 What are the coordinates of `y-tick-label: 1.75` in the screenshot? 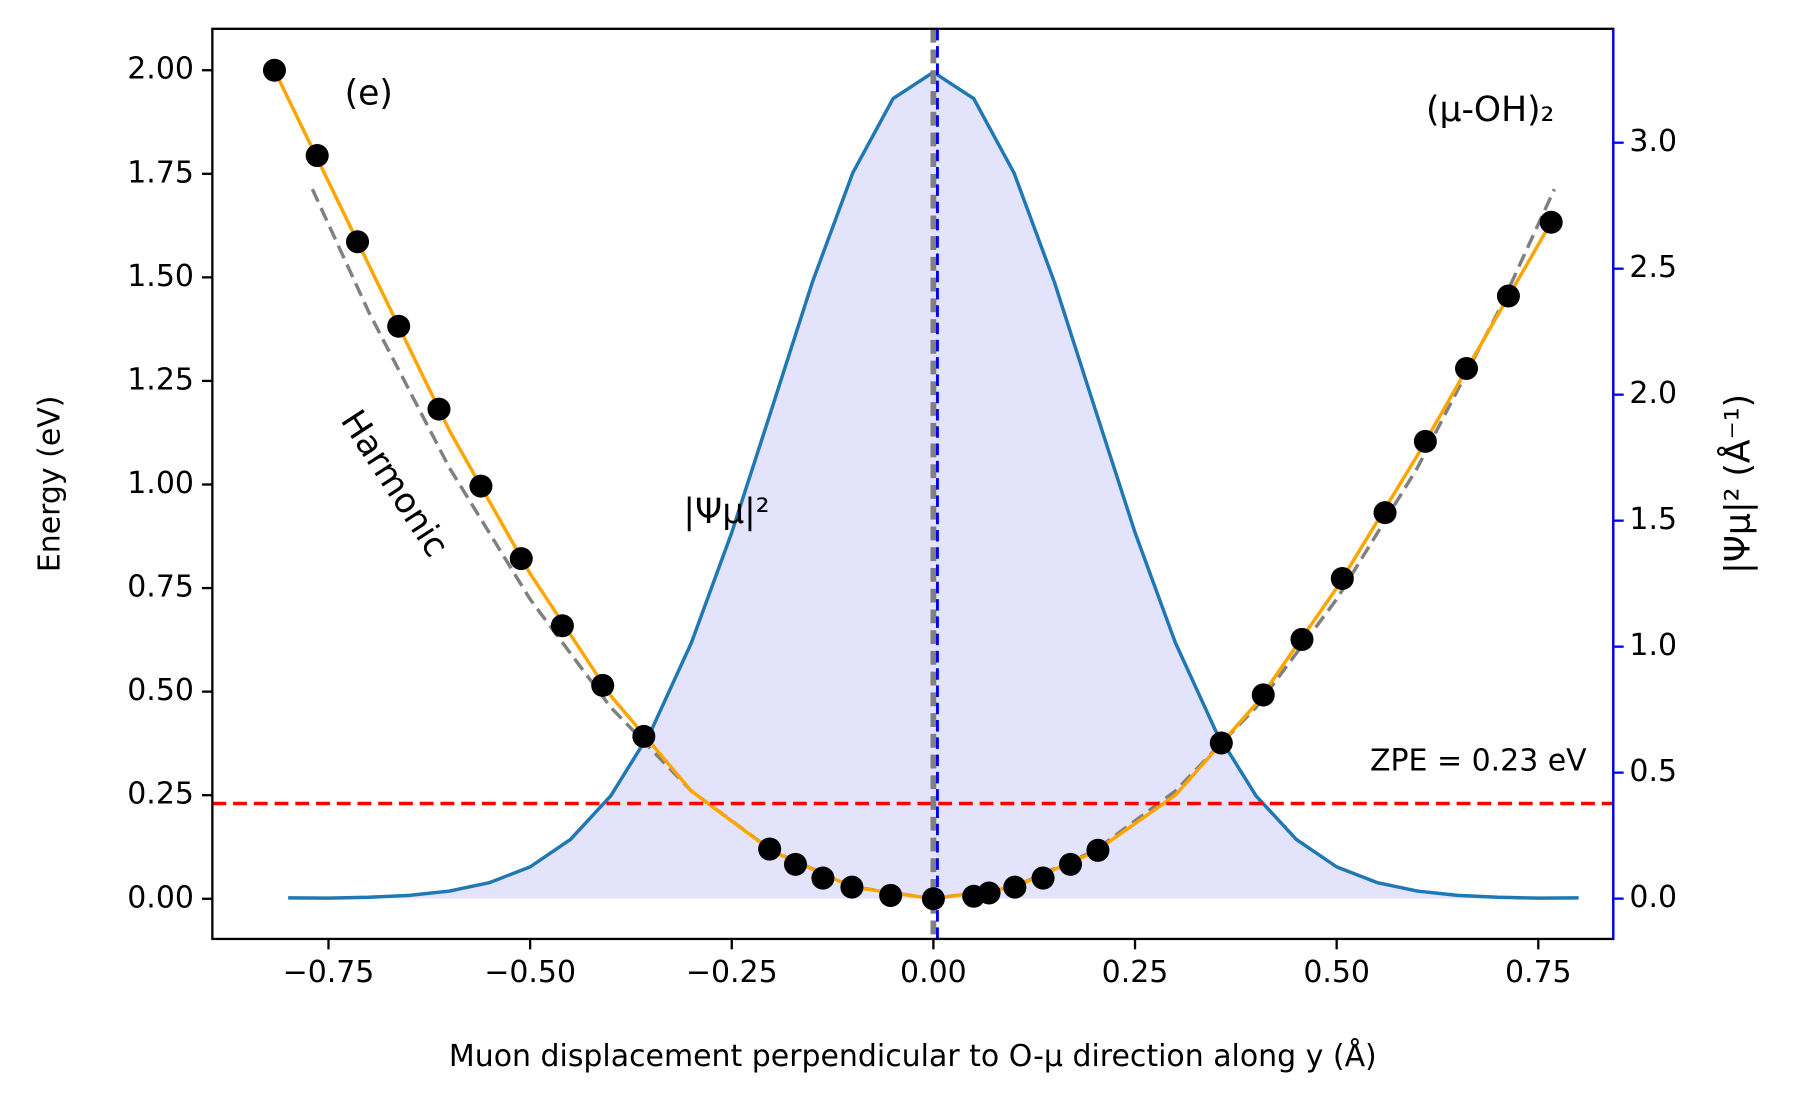 It's located at (160, 172).